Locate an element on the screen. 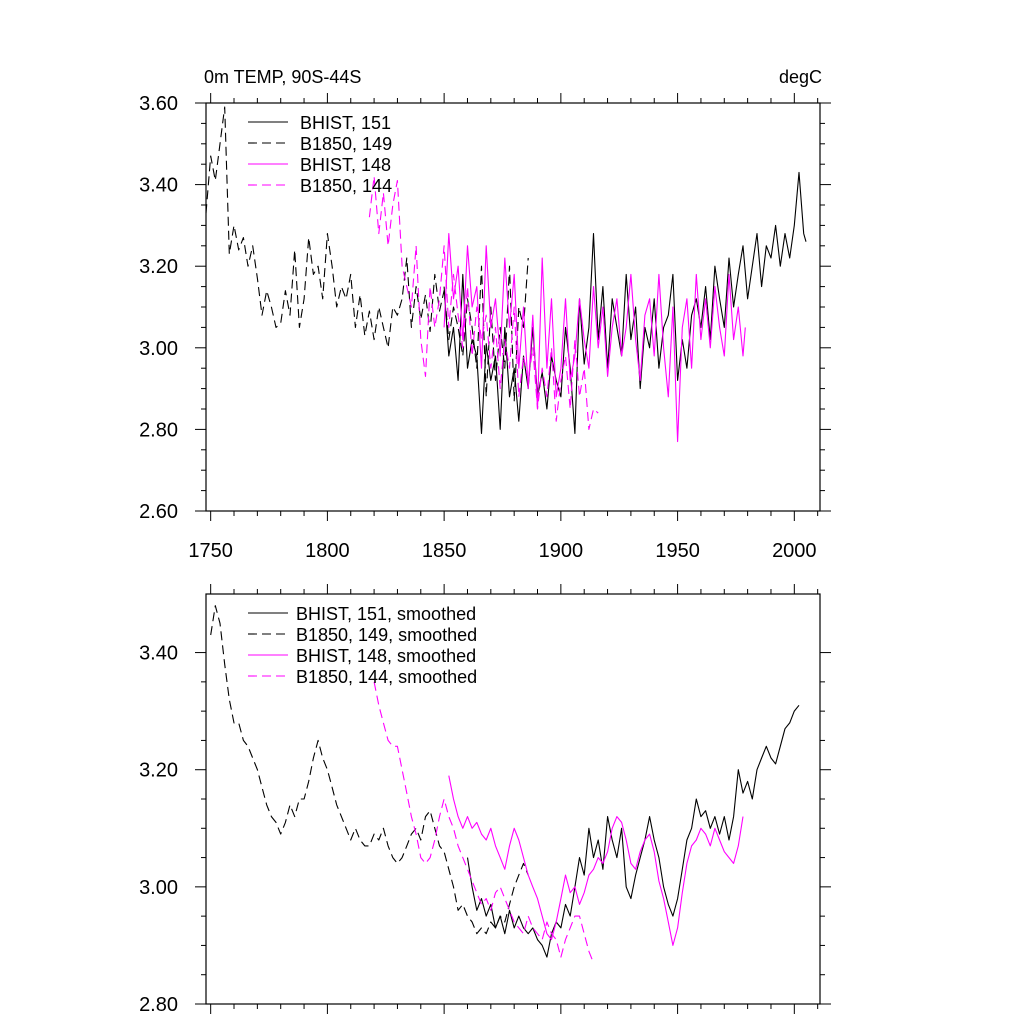 This screenshot has height=1024, width=1024. bottom-y-tick-label: 3.40 is located at coordinates (158, 654).